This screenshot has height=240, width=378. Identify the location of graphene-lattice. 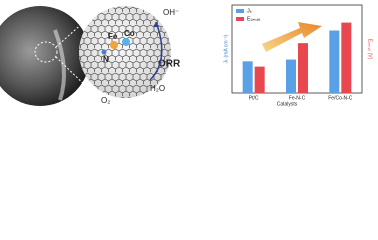
(125, 52).